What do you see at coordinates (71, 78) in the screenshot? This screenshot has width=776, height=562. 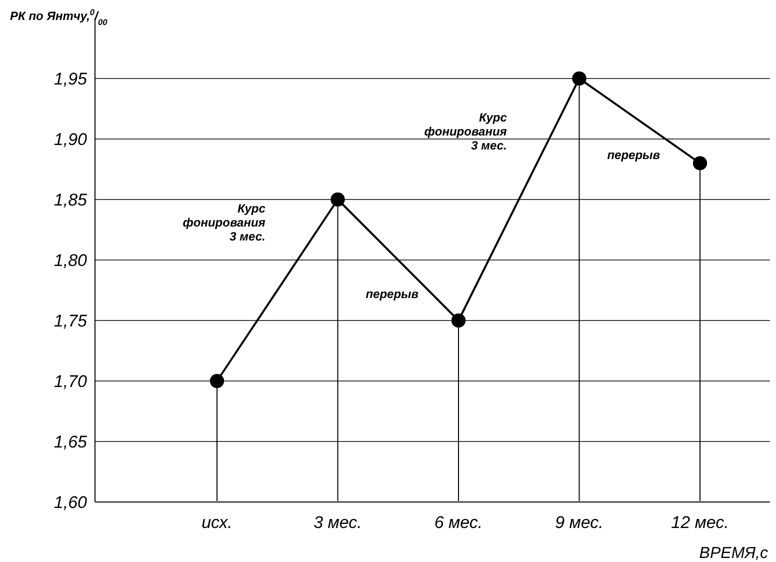 I see `y-tick-label: 1,95` at bounding box center [71, 78].